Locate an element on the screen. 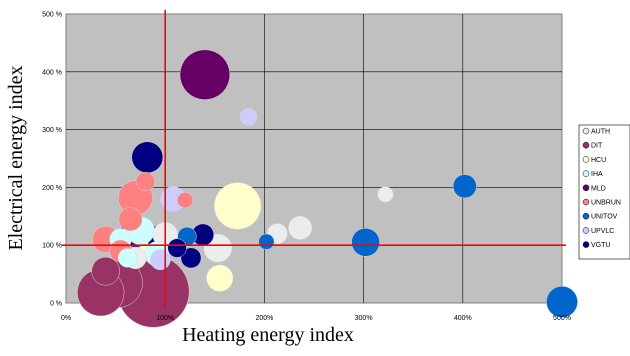 This screenshot has width=630, height=356. legend-label: UNITOV is located at coordinates (604, 217).